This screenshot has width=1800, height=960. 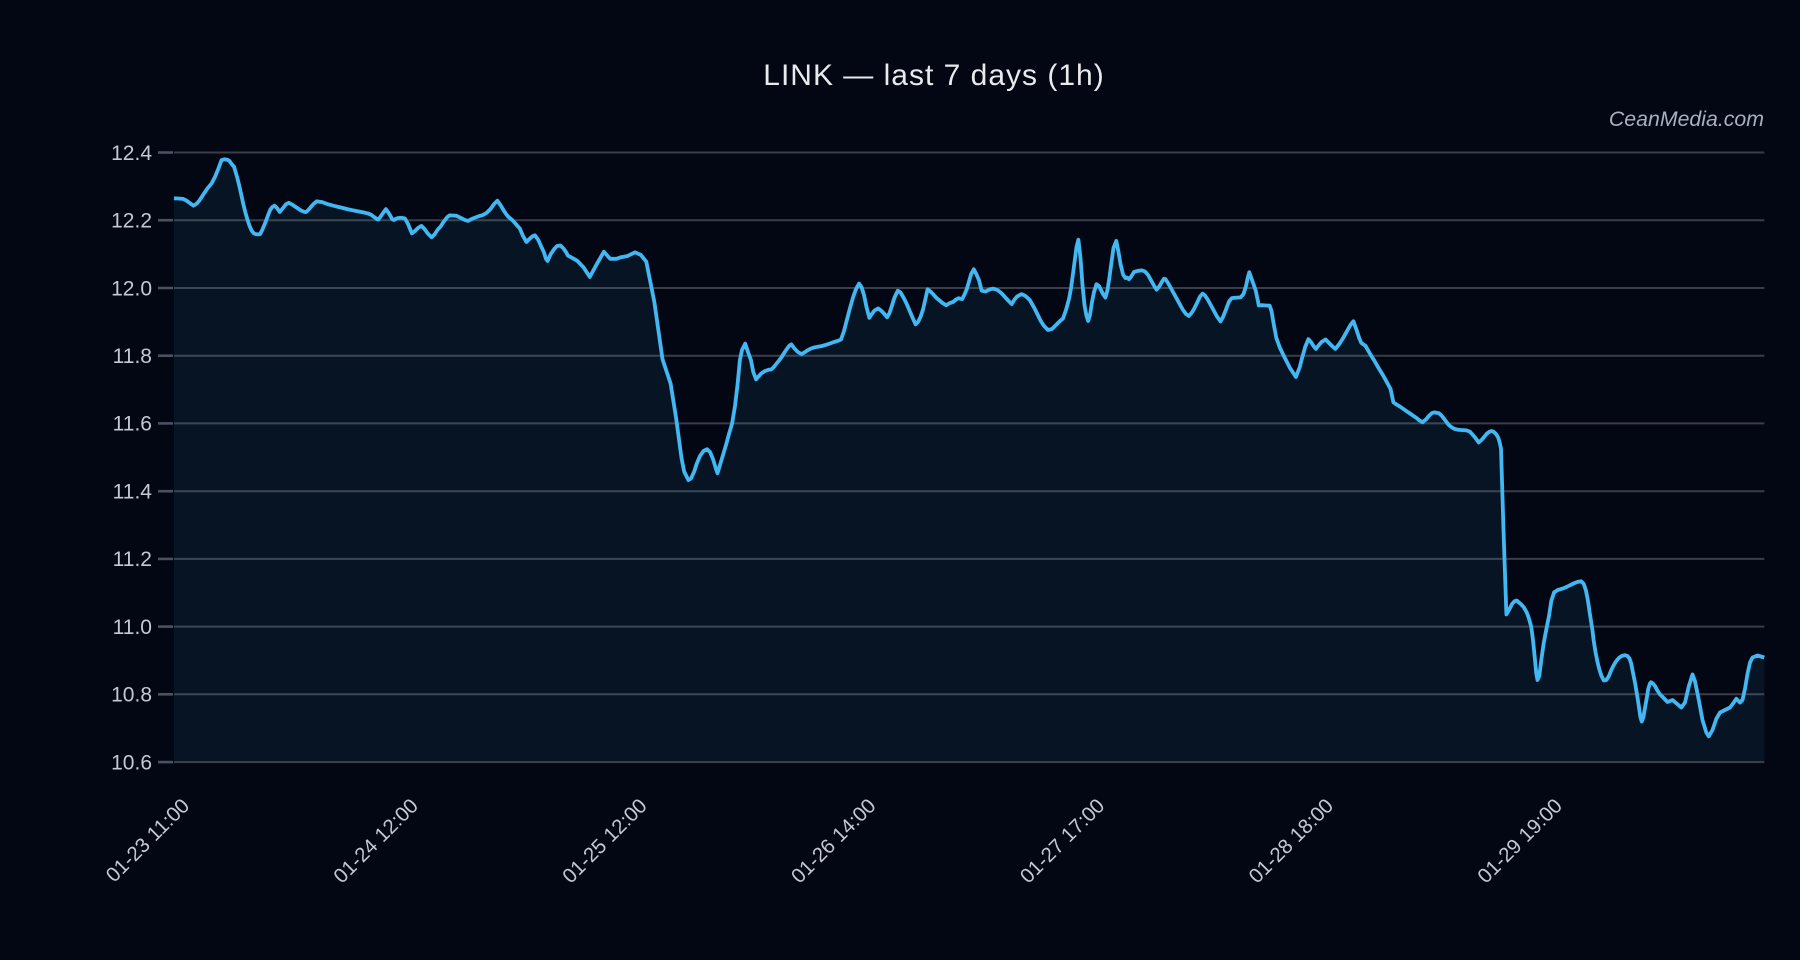 I want to click on svg-text: 12.4, so click(x=131, y=153).